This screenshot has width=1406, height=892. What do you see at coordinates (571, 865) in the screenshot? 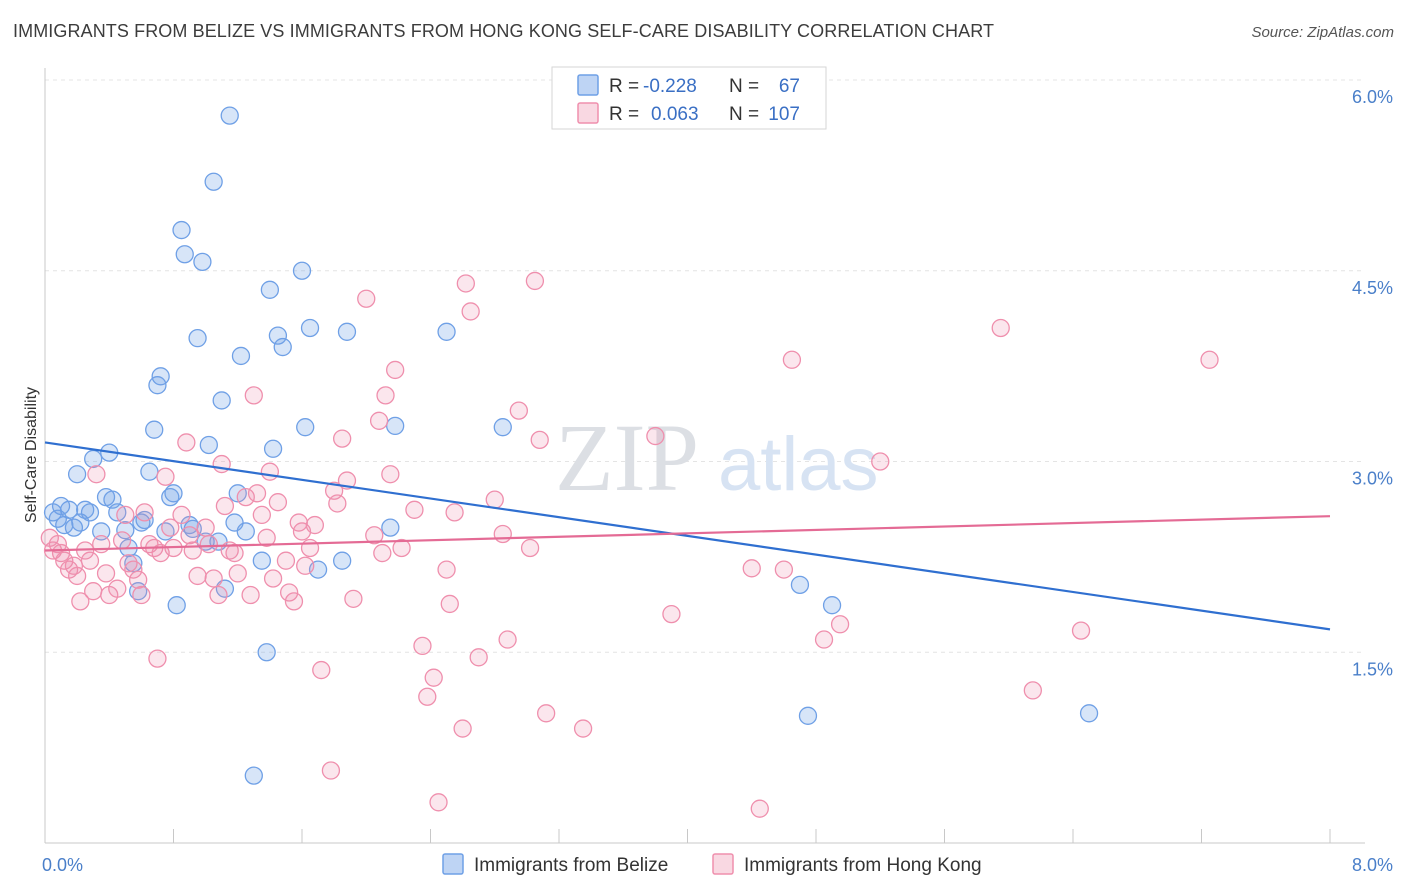
I see `series-legend-label-belize: Immigrants from Belize` at bounding box center [571, 865].